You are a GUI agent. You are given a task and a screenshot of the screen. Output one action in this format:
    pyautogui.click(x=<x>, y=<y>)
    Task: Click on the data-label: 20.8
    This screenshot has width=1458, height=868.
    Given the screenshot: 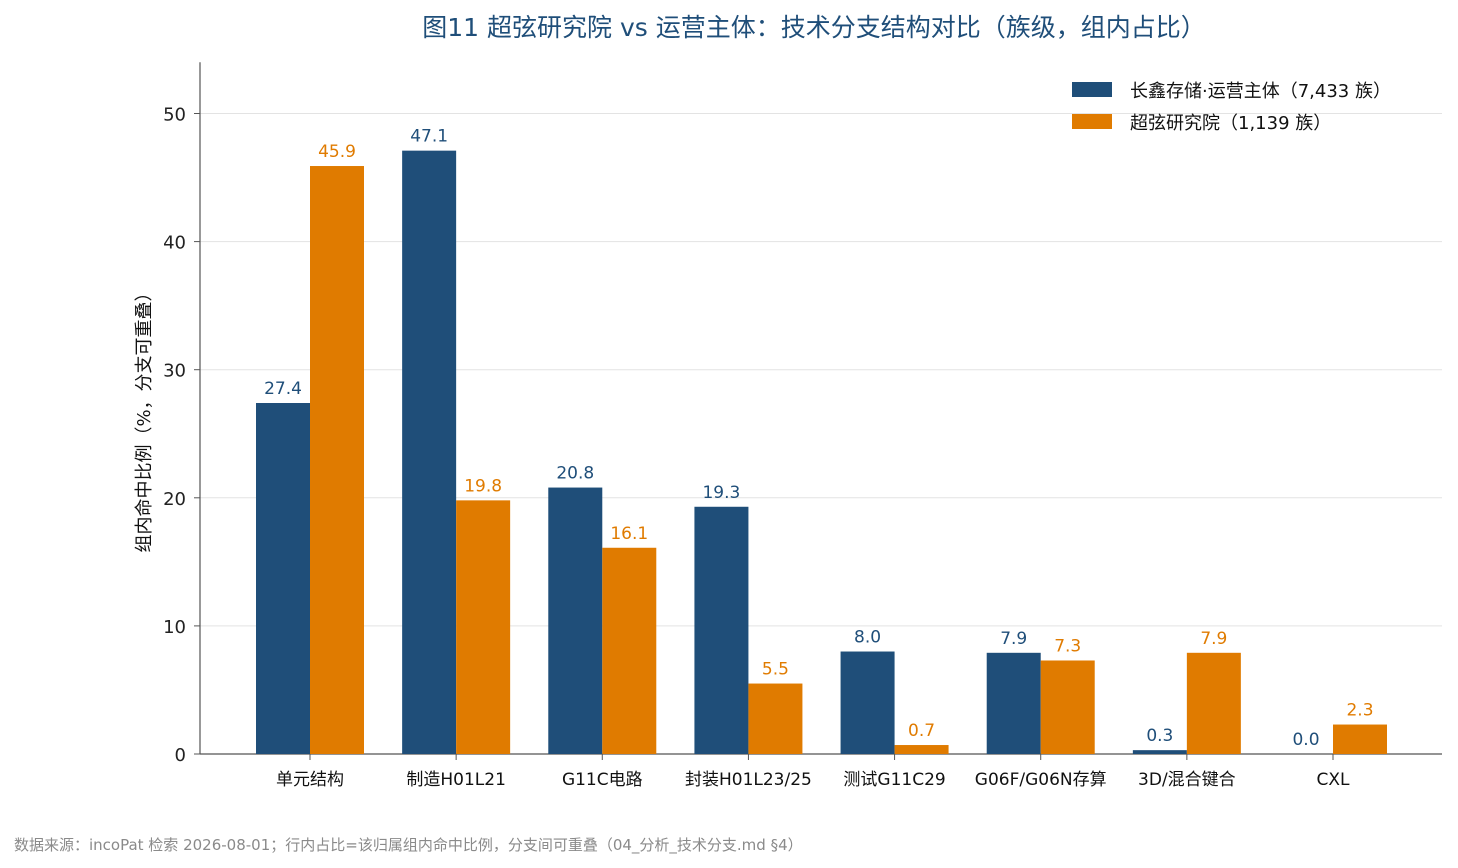 What is the action you would take?
    pyautogui.click(x=575, y=474)
    